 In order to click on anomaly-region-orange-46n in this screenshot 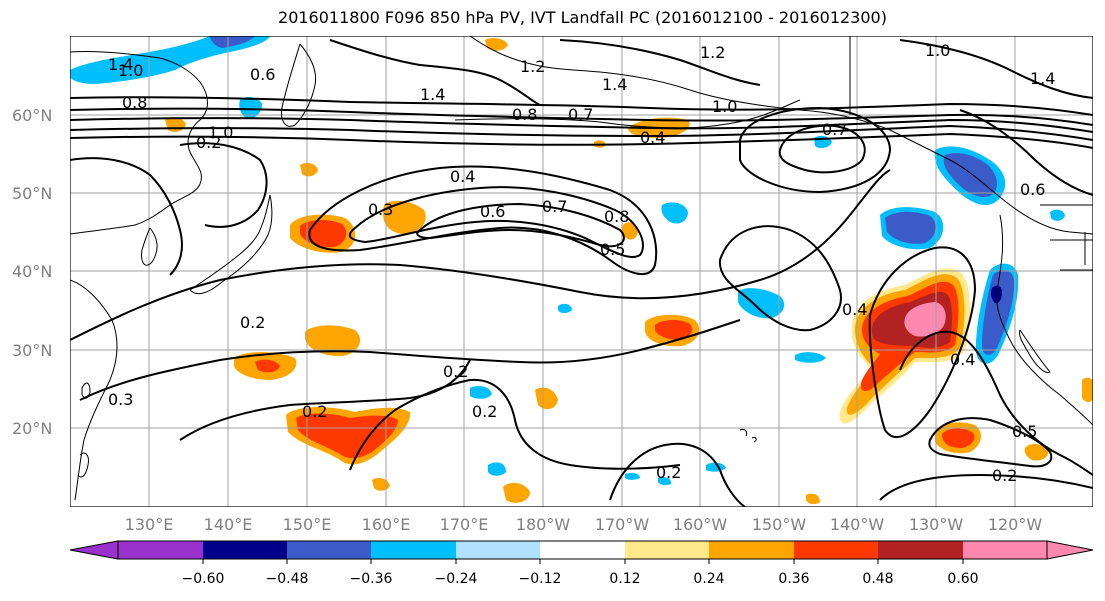, I will do `click(404, 217)`.